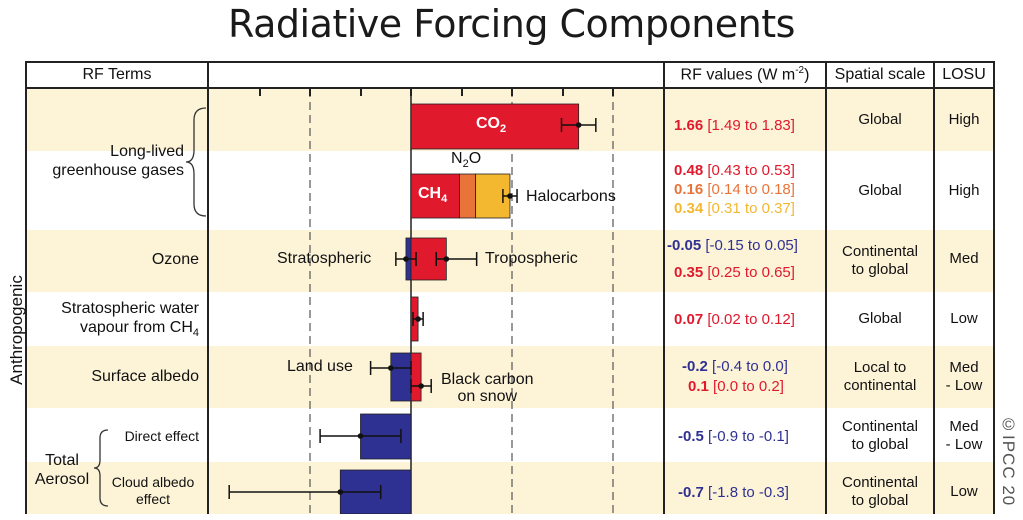 Image resolution: width=1023 pixels, height=520 pixels. Describe the element at coordinates (664, 287) in the screenshot. I see `divider-values` at that location.